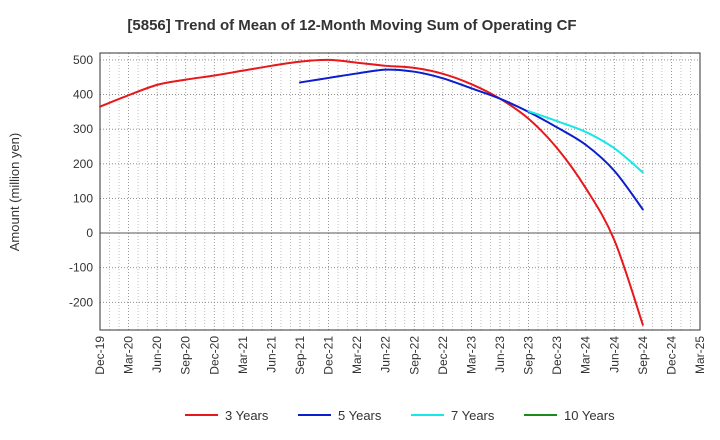 Image resolution: width=720 pixels, height=440 pixels. What do you see at coordinates (300, 355) in the screenshot?
I see `x-tick-label: Sep-21` at bounding box center [300, 355].